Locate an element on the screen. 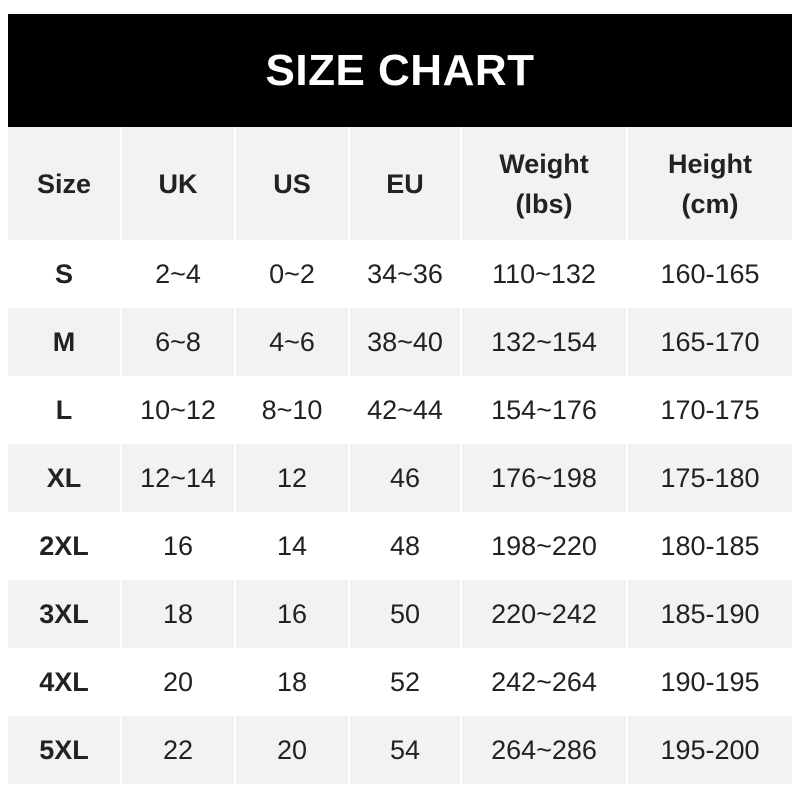 Image resolution: width=800 pixels, height=800 pixels. cell-us: 8~10 is located at coordinates (292, 410).